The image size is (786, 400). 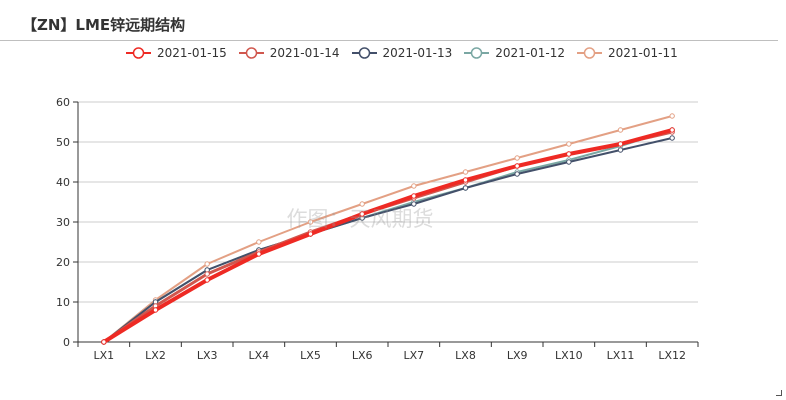 What do you see at coordinates (779, 393) in the screenshot?
I see `resize-corner-icon` at bounding box center [779, 393].